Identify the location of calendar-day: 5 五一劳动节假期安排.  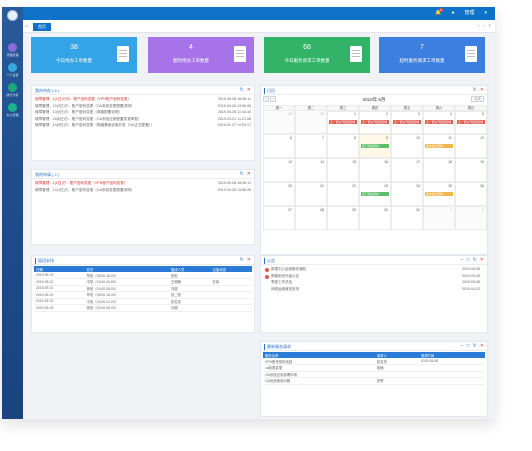
(471, 122).